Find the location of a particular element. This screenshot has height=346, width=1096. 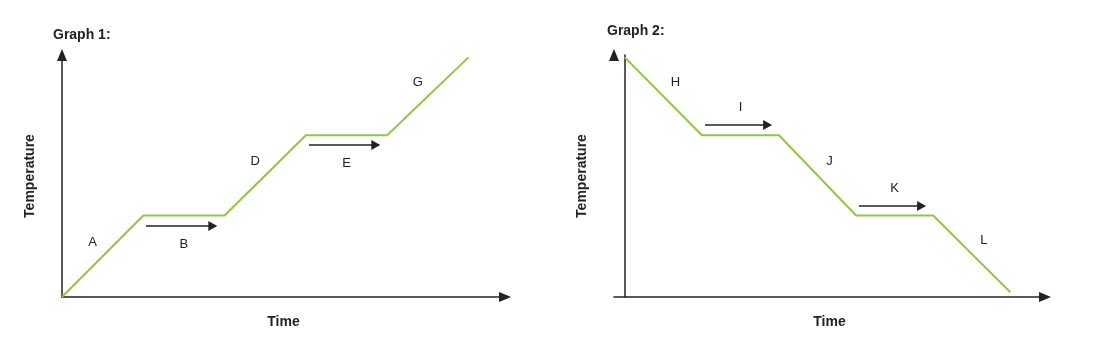

annotation: H is located at coordinates (675, 82).